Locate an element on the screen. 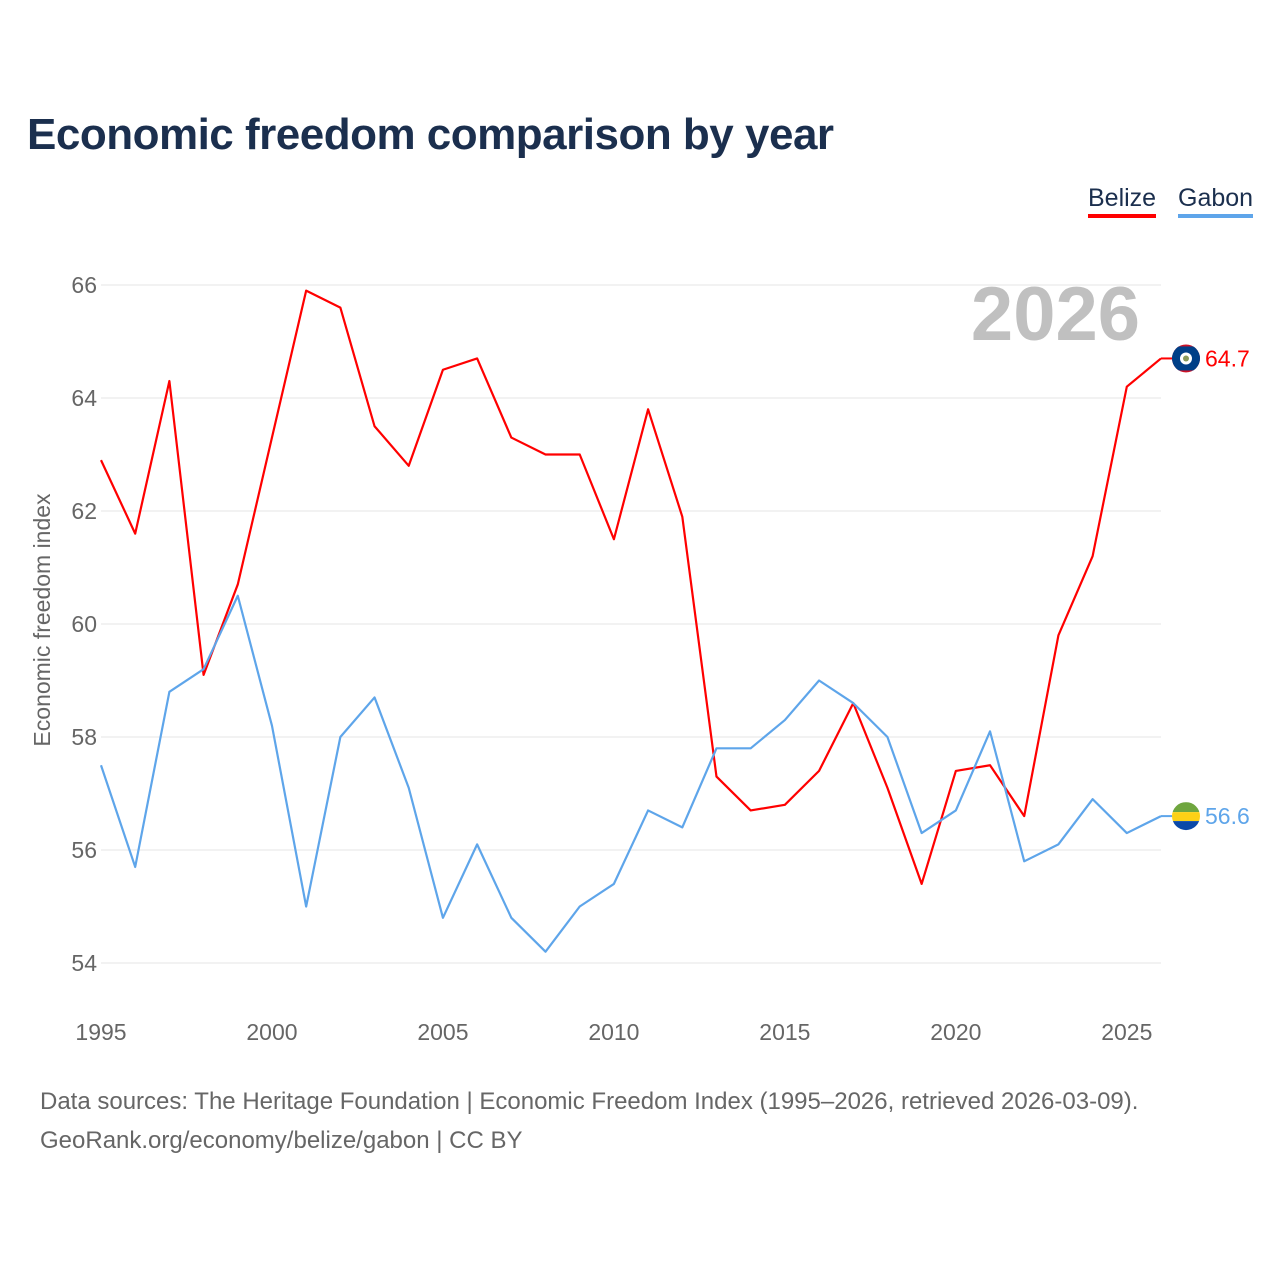  y-tick-label: 64 is located at coordinates (84, 398).